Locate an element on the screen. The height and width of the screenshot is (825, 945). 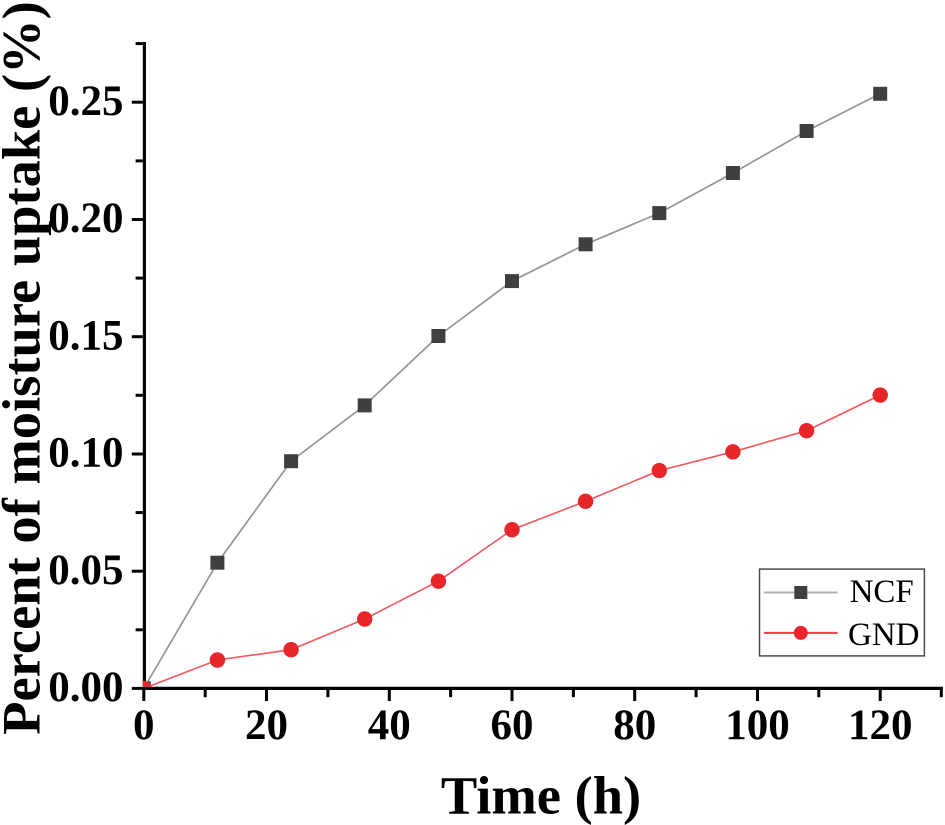
svg-text: 0.05 is located at coordinates (85, 570).